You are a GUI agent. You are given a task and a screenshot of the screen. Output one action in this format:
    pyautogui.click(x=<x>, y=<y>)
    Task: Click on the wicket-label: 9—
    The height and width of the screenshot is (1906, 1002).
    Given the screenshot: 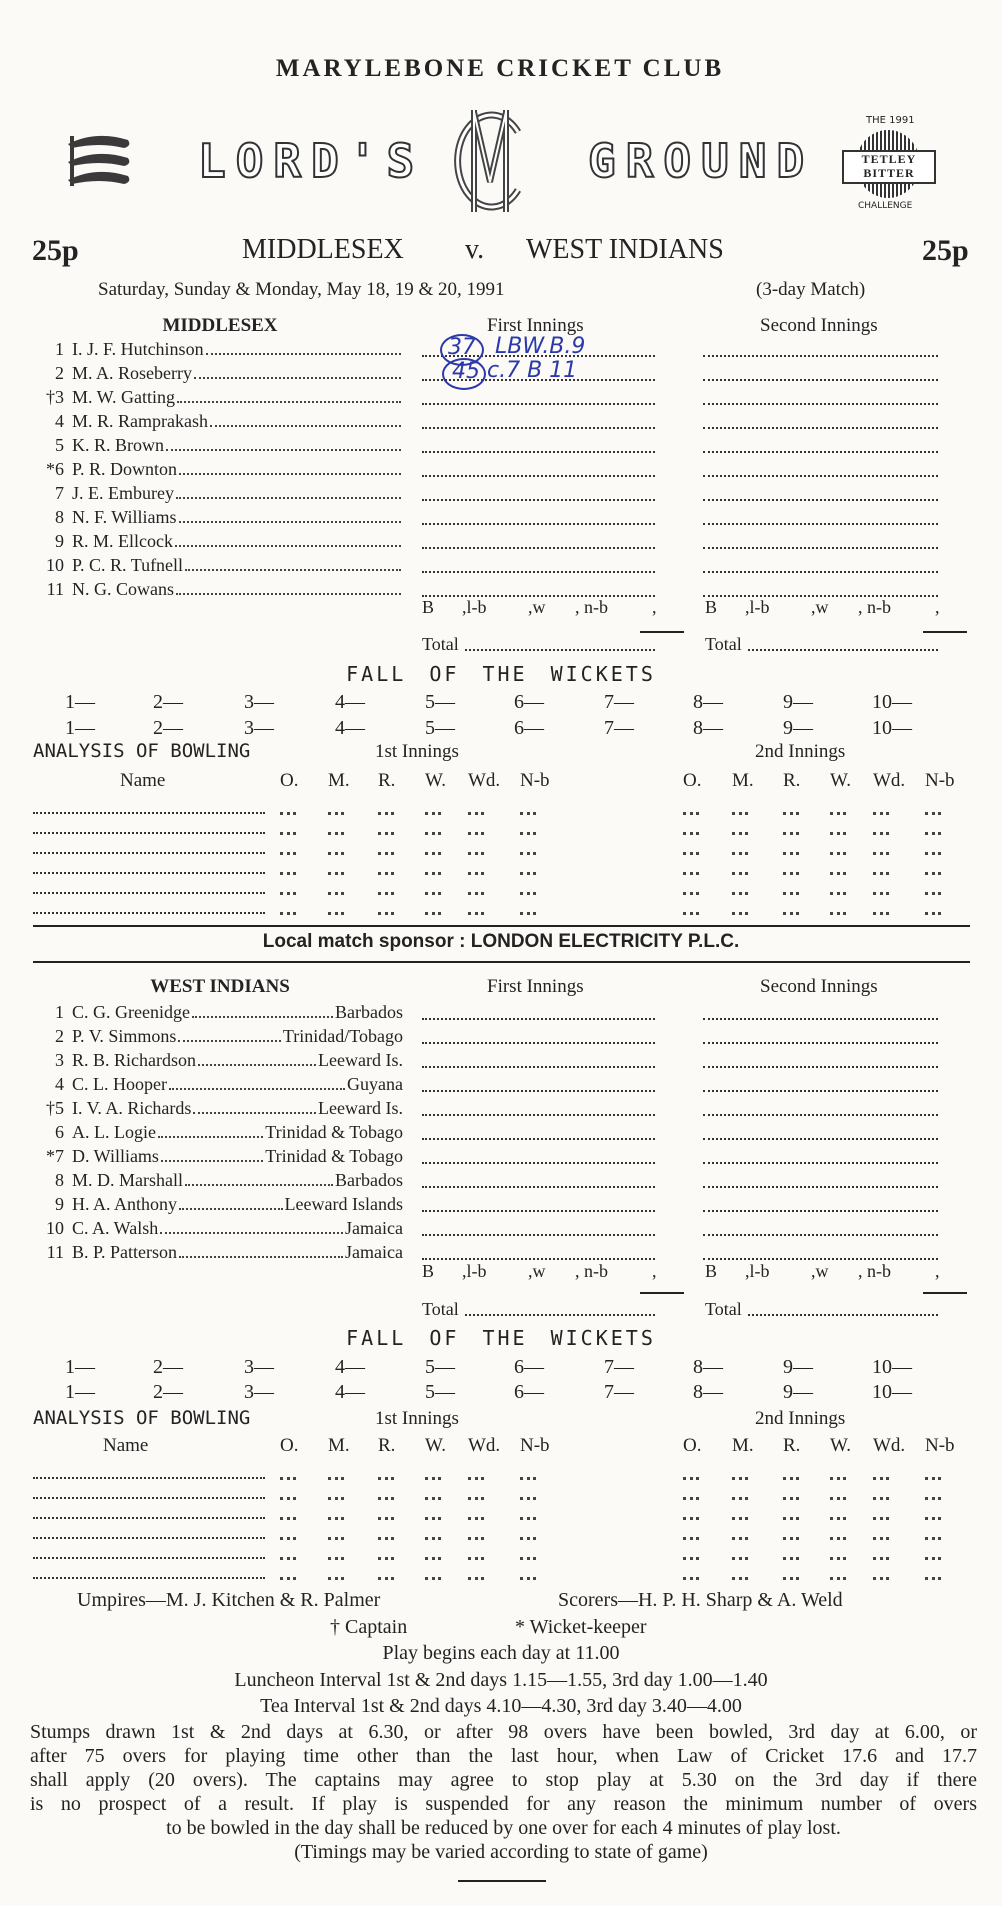 What is the action you would take?
    pyautogui.click(x=798, y=1392)
    